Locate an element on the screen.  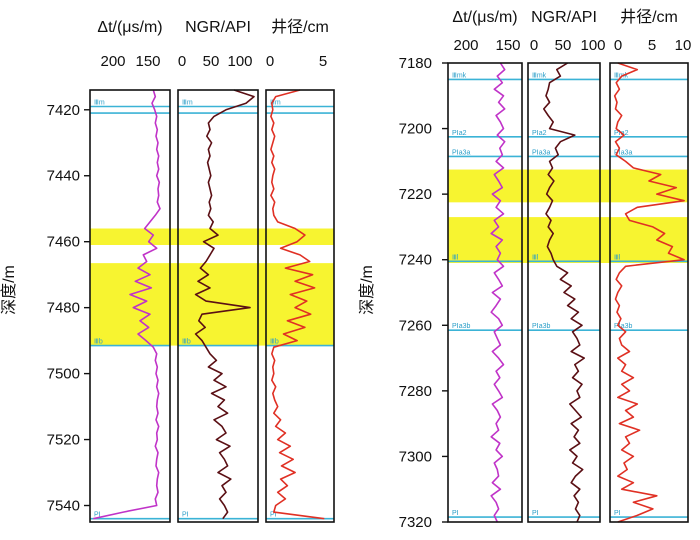
panel-right-track-3-curve is located at coordinates (649, 292).